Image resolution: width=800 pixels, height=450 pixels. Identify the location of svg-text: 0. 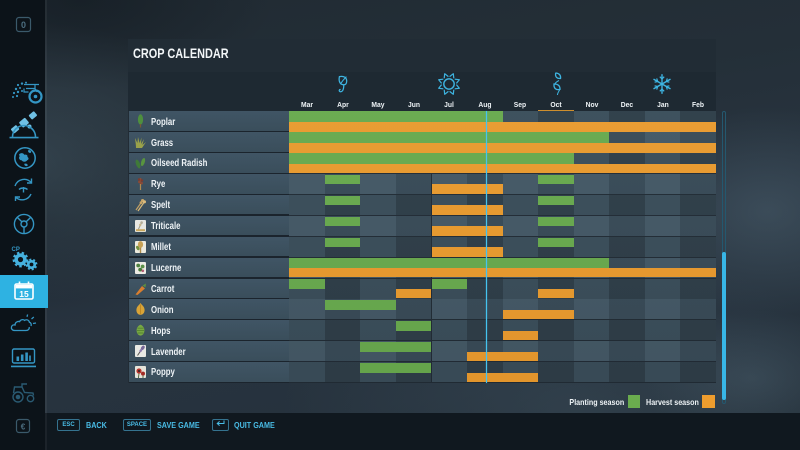
(23, 25).